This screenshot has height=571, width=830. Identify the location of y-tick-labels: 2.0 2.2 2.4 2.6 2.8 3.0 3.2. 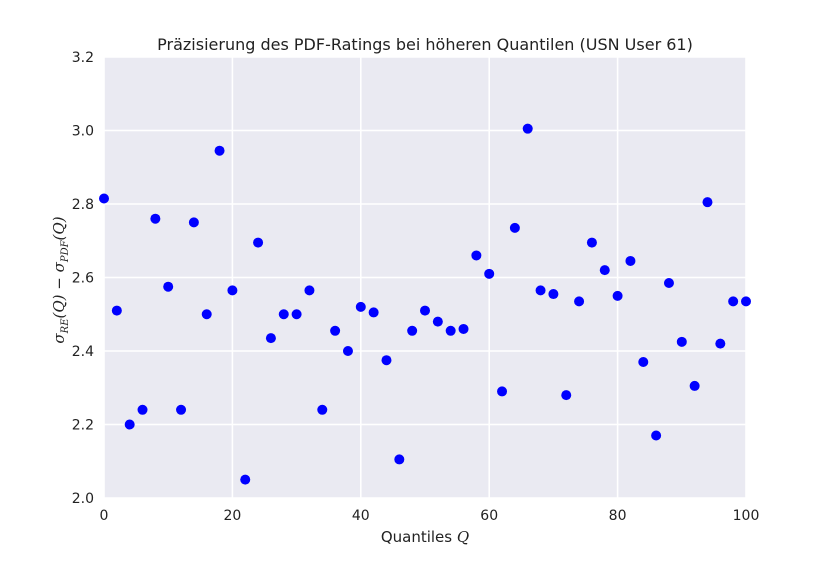
(83, 278).